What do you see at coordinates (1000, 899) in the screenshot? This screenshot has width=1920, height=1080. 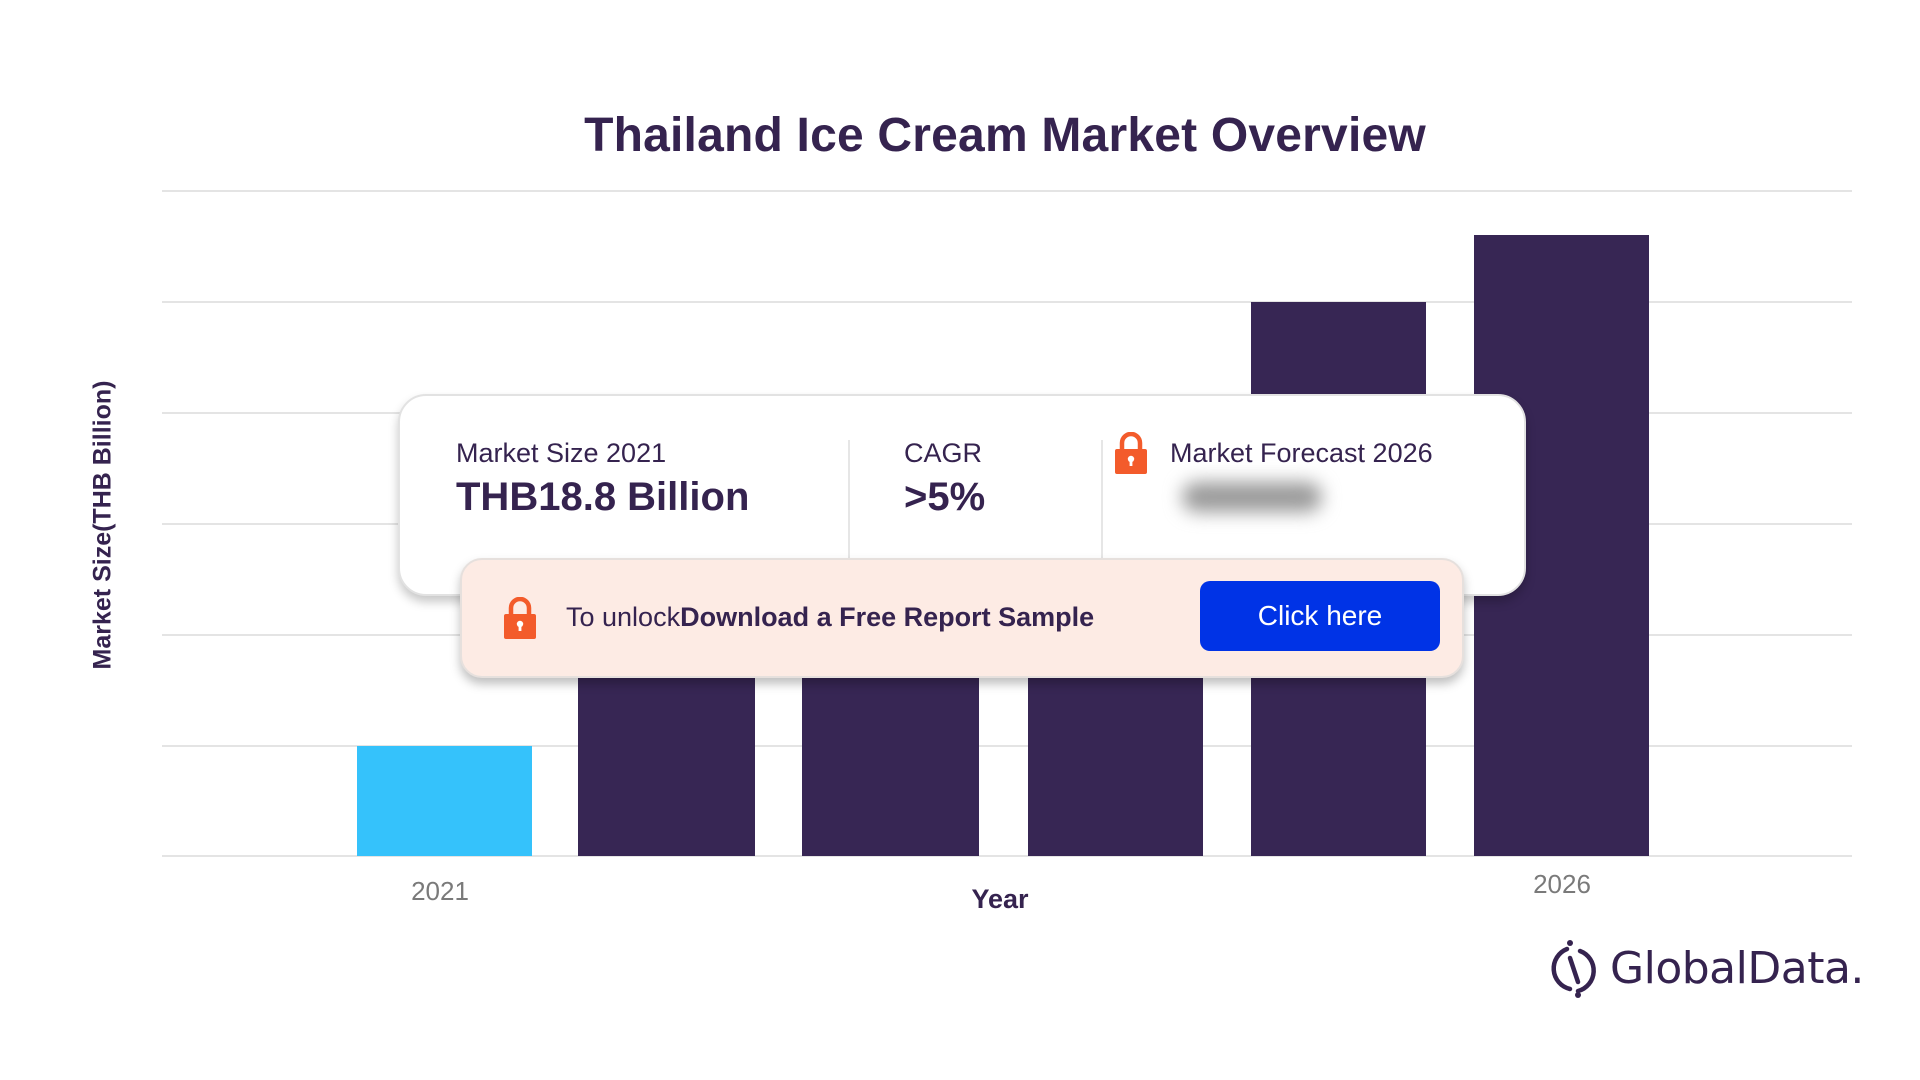 I see `x-axis-label: Year` at bounding box center [1000, 899].